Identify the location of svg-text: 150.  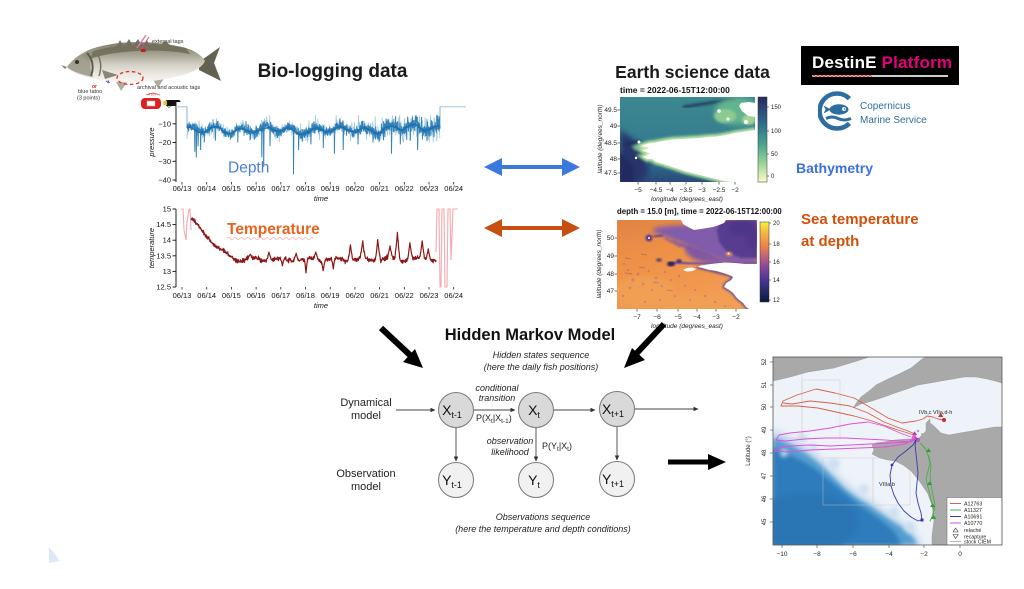
(776, 108).